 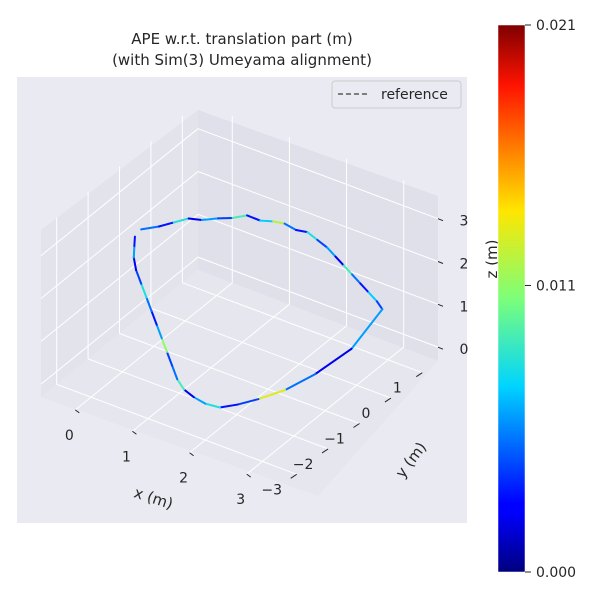 I want to click on trajectory, so click(x=258, y=311).